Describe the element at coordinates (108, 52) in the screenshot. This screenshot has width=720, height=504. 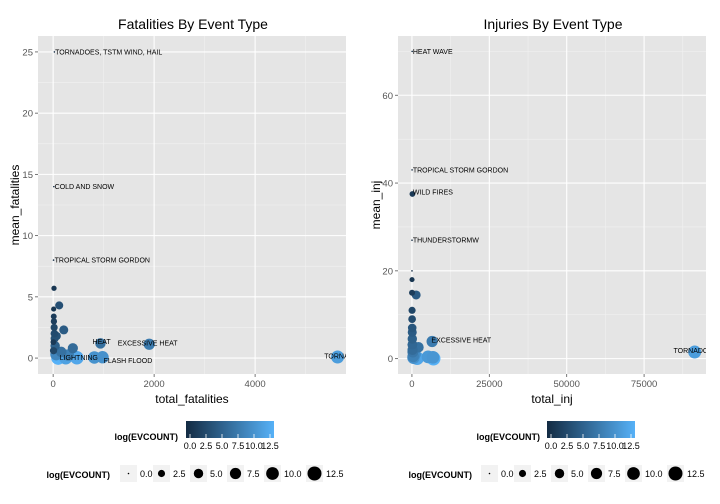
I see `point-label: TORNADOES, TSTM WIND, HAIL` at that location.